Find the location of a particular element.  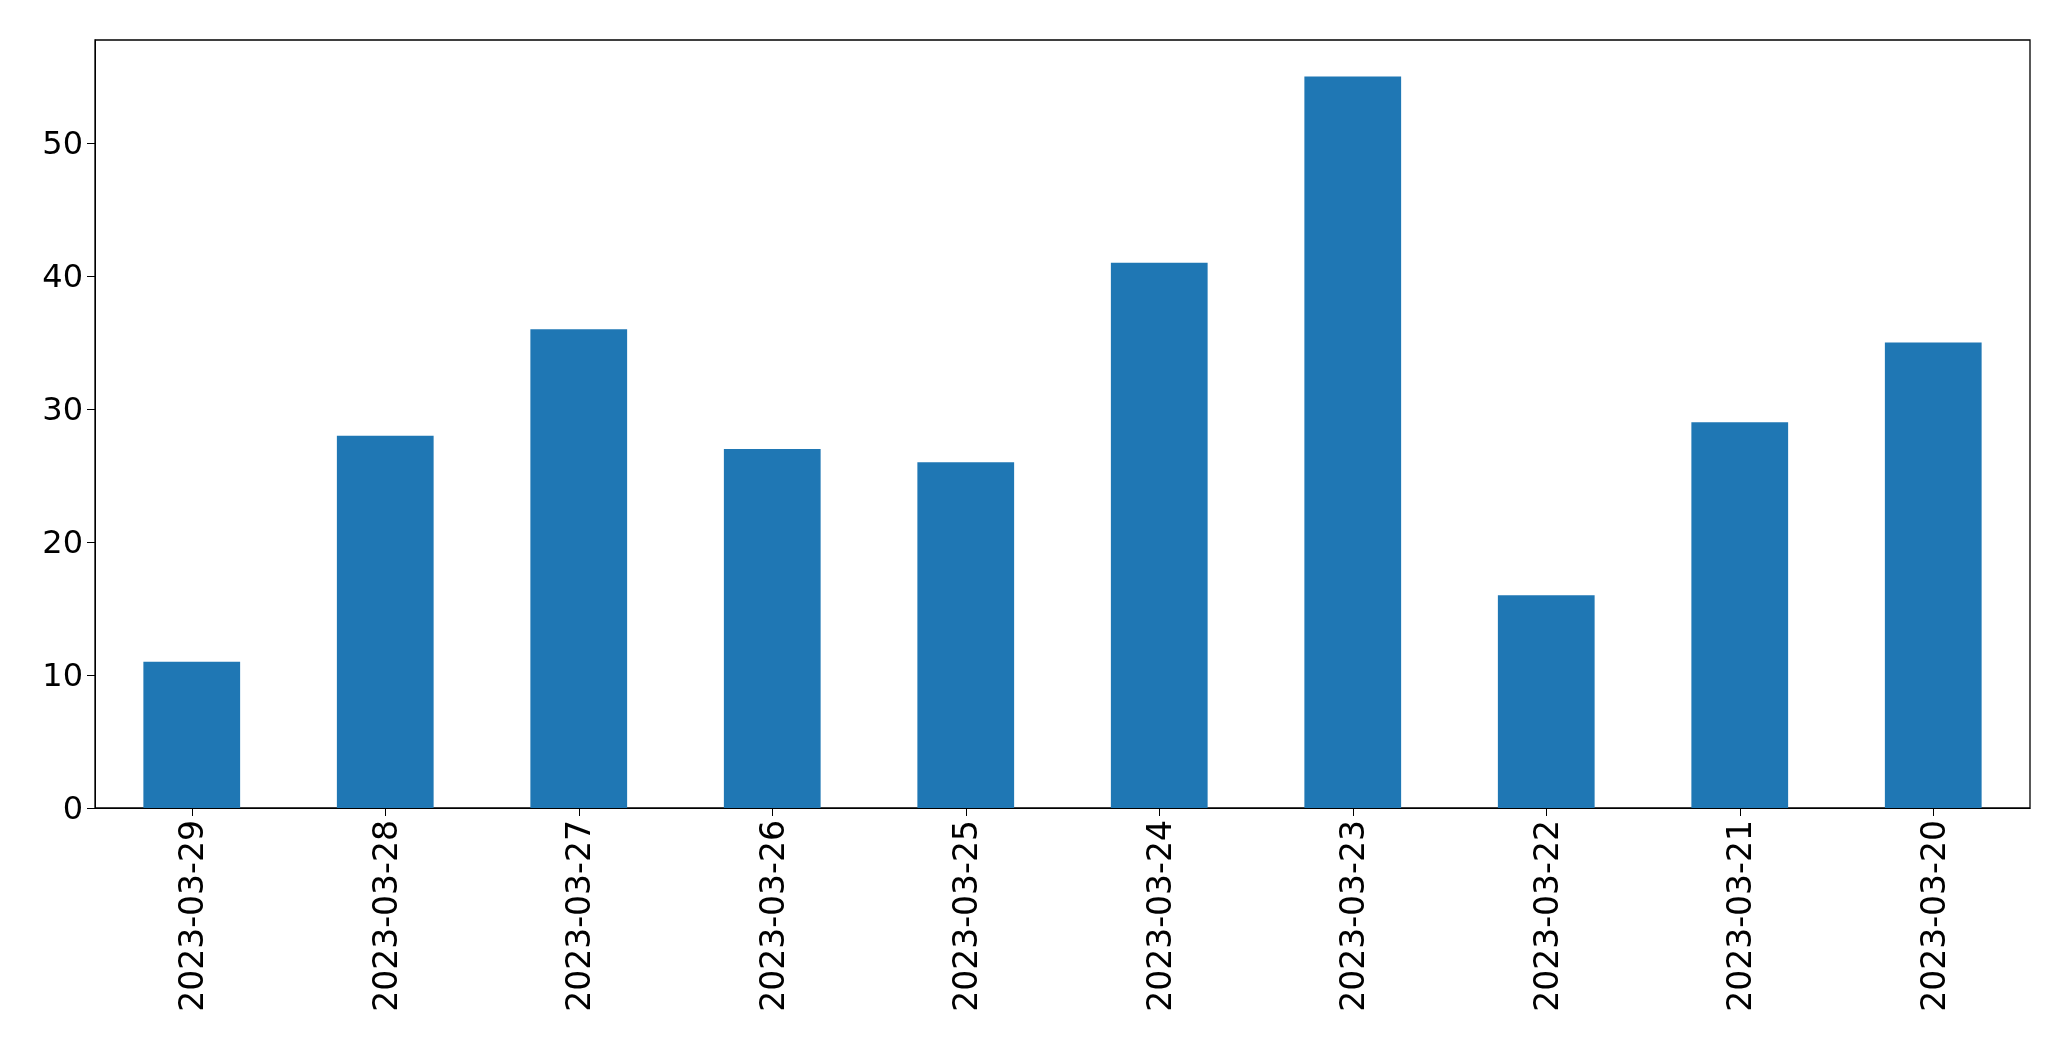

x-tick-label: 2023-03-26 is located at coordinates (772, 916).